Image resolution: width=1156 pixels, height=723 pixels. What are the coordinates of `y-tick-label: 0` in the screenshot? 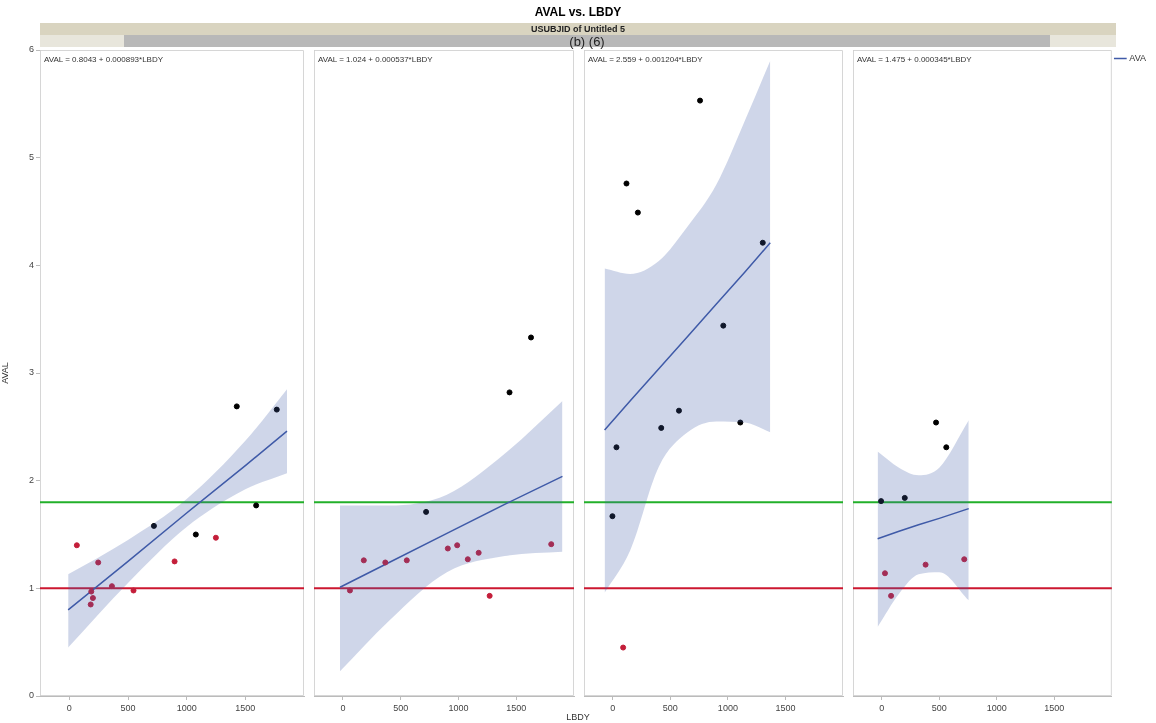 It's located at (31, 695).